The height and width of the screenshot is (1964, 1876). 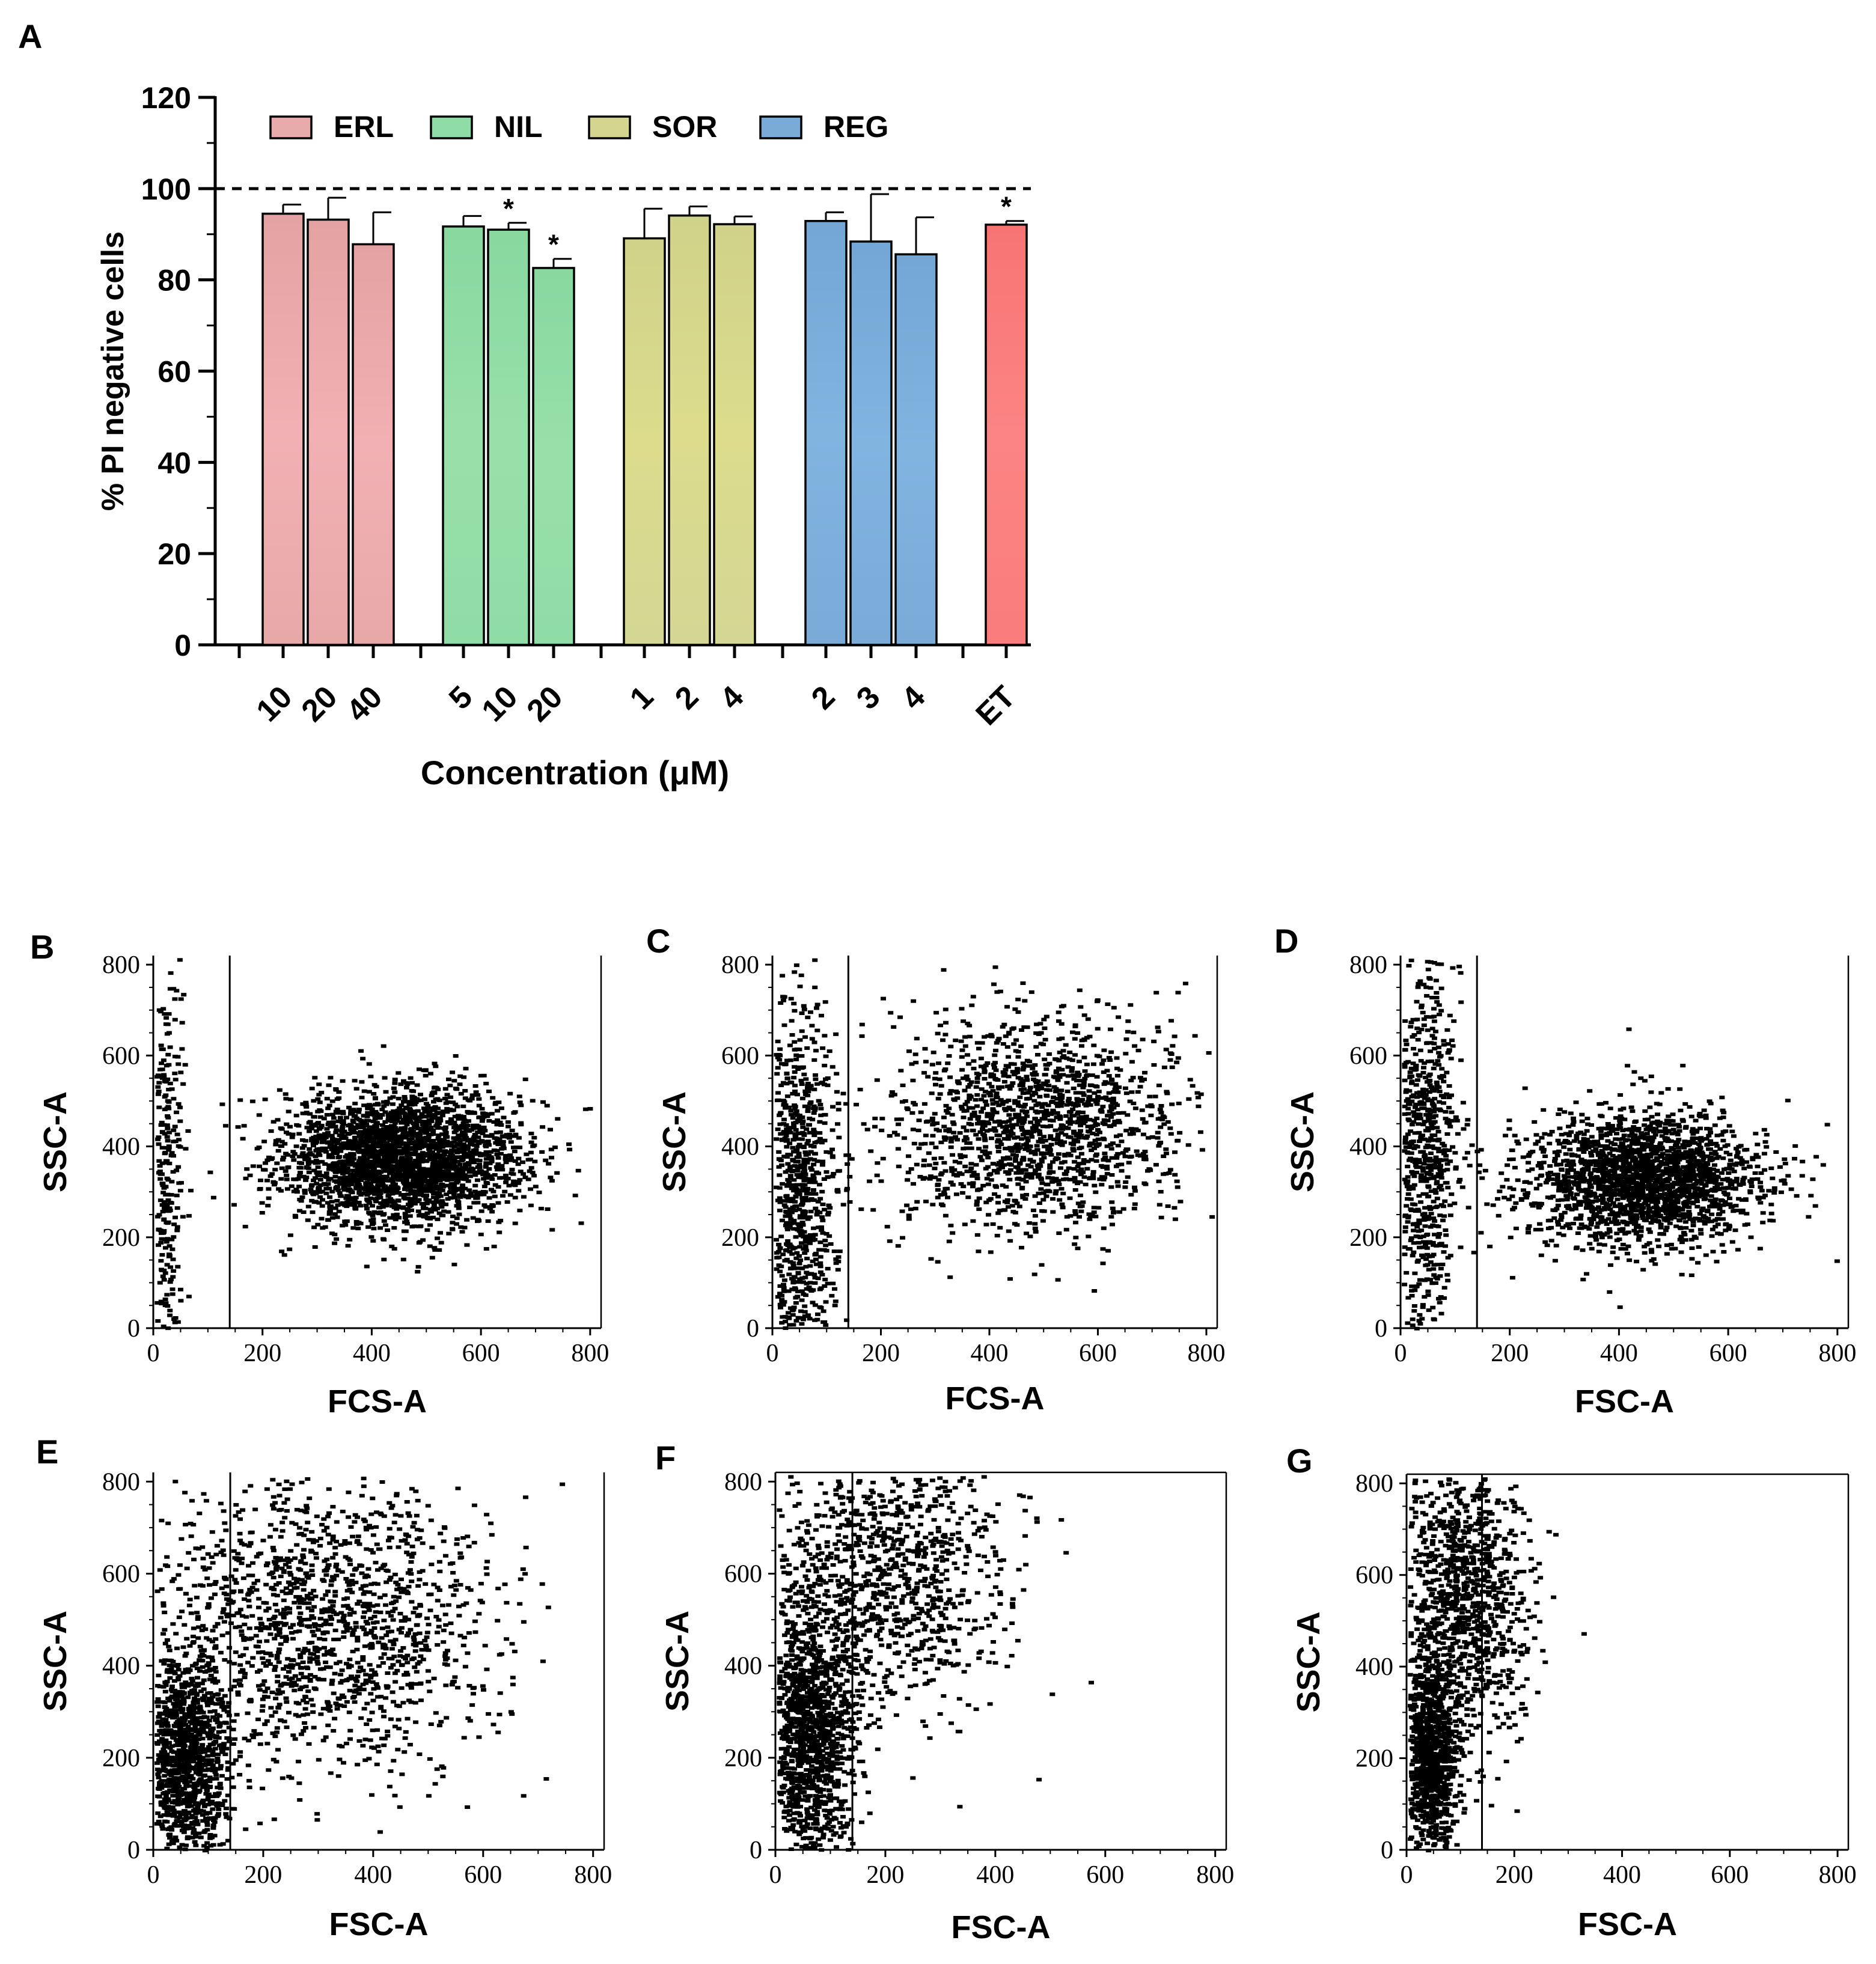 I want to click on legend-label: REG, so click(x=856, y=127).